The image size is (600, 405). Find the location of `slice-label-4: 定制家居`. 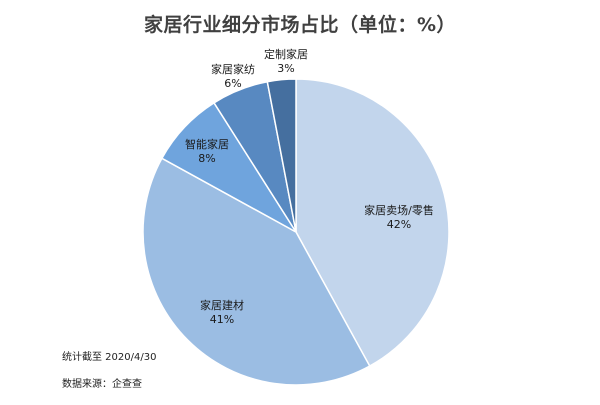

slice-label-4: 定制家居 is located at coordinates (286, 54).